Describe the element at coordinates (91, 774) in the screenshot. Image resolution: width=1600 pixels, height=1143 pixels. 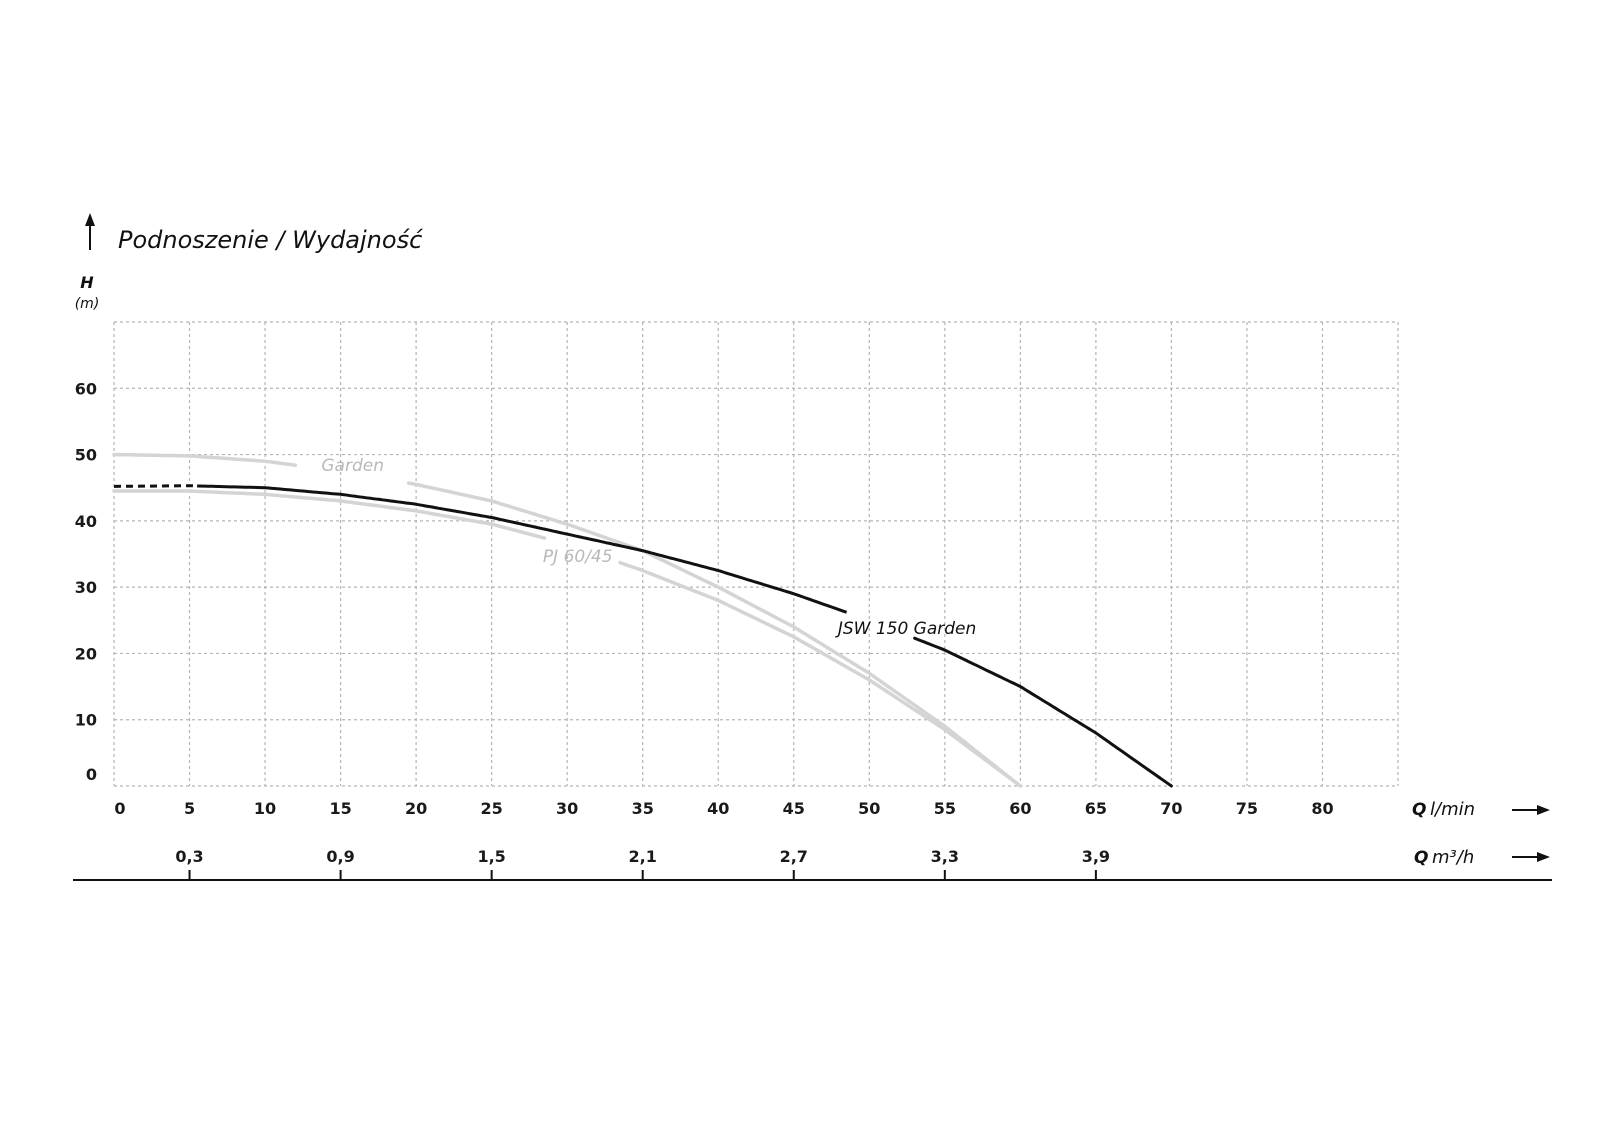
I see `y-tick-label: 0` at that location.